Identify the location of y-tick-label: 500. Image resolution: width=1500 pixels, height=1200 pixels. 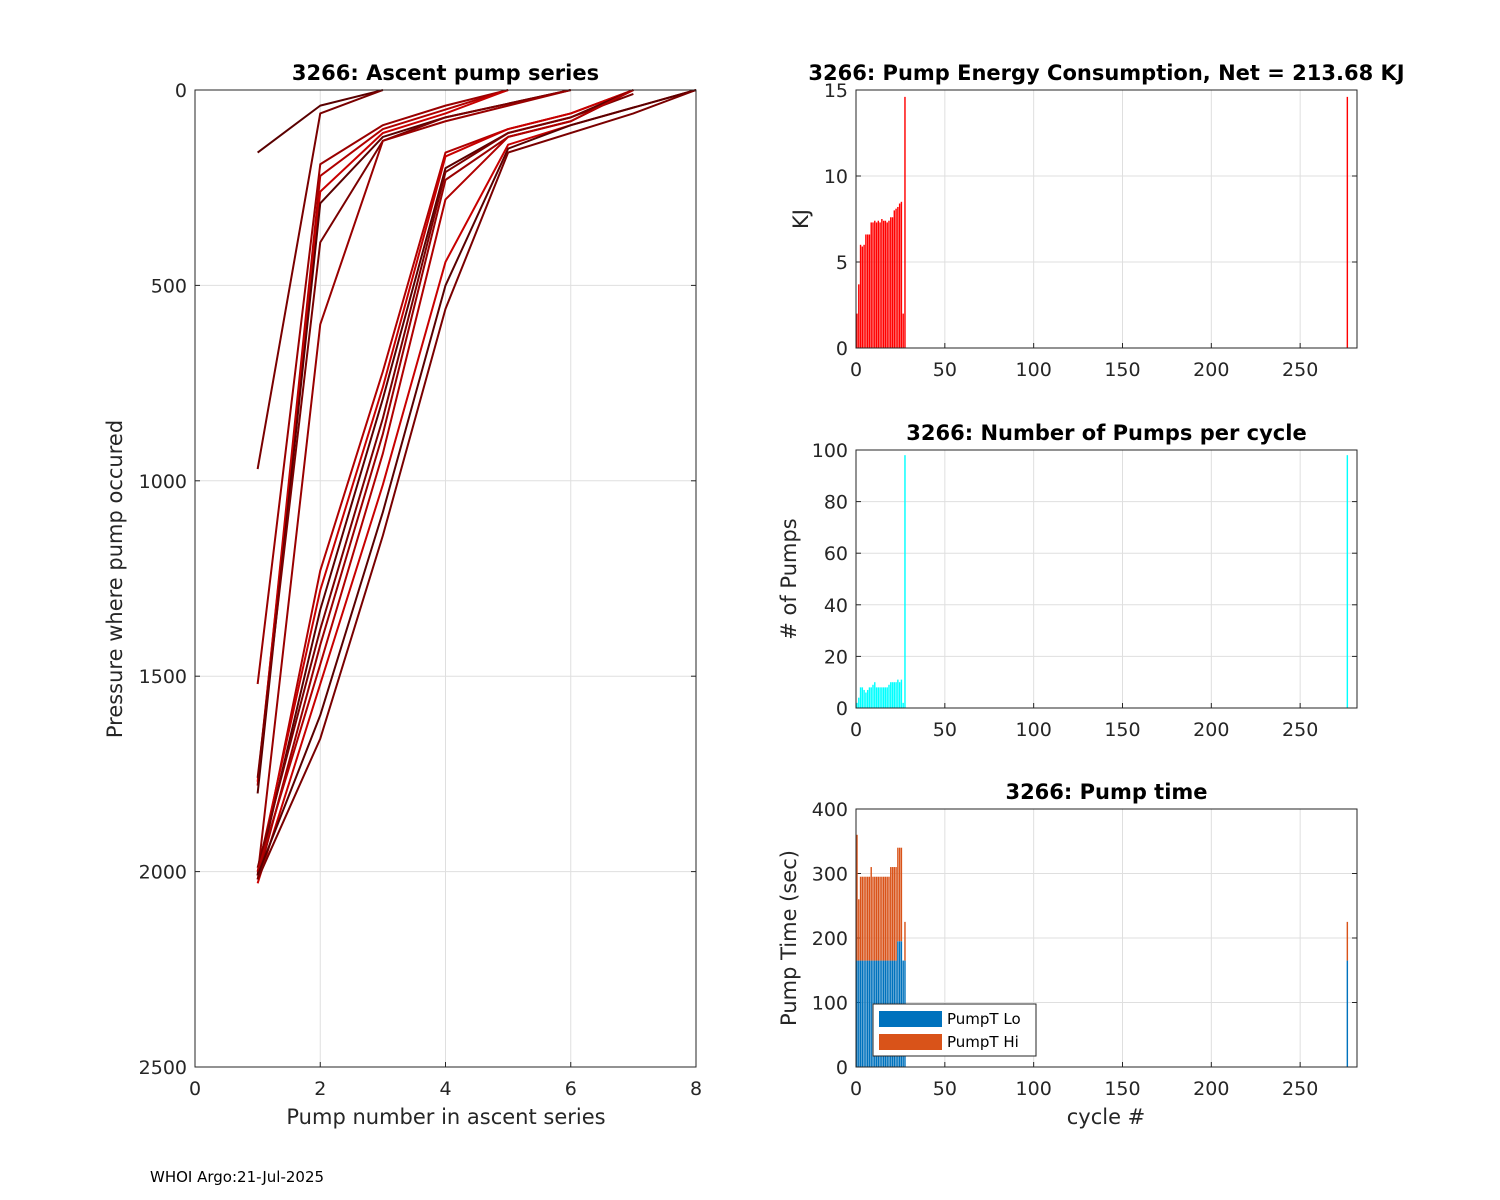
(169, 286).